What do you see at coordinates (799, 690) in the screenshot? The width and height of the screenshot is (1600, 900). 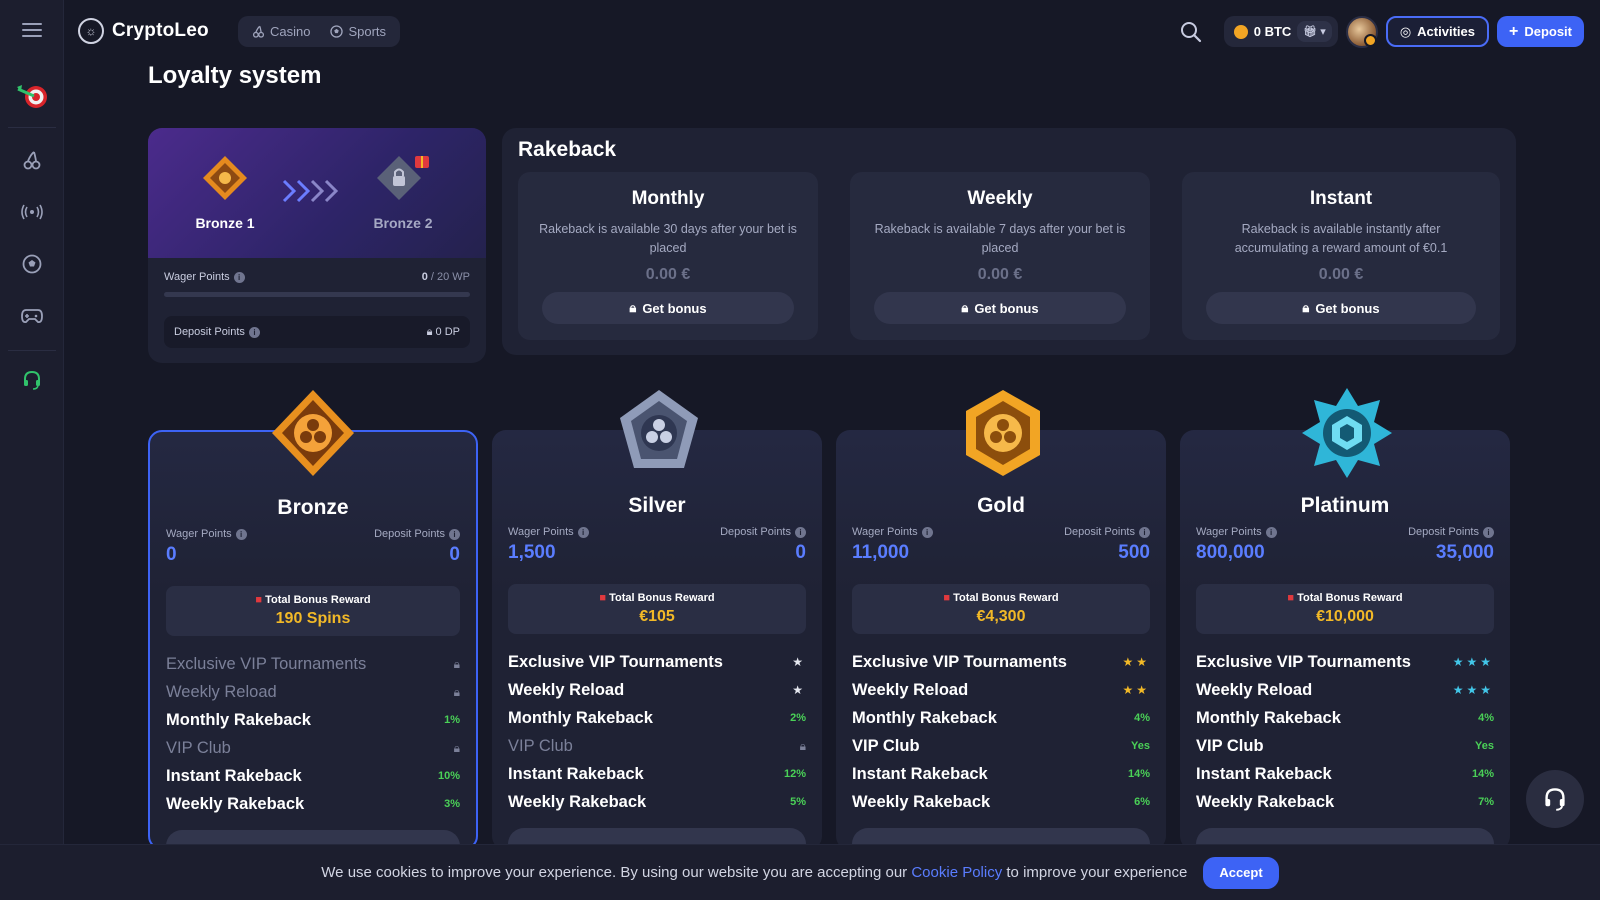 I see `star-icon: ★` at bounding box center [799, 690].